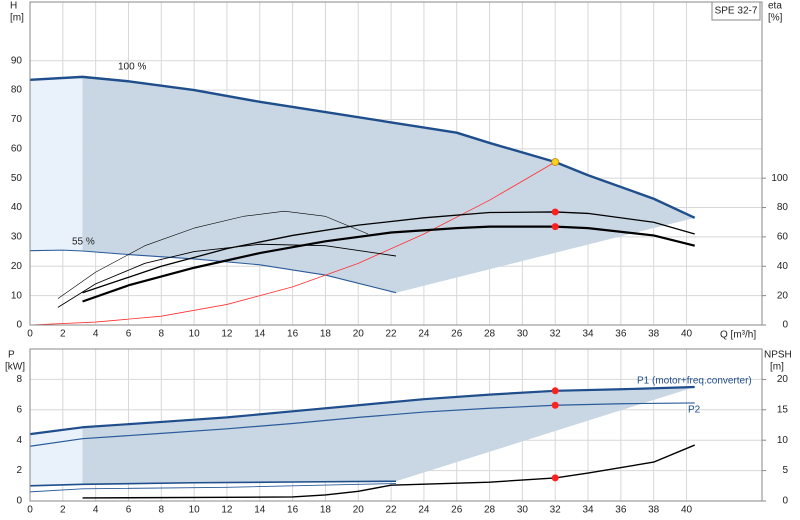 Image resolution: width=800 pixels, height=520 pixels. Describe the element at coordinates (13, 6) in the screenshot. I see `y-axis-label: H` at that location.